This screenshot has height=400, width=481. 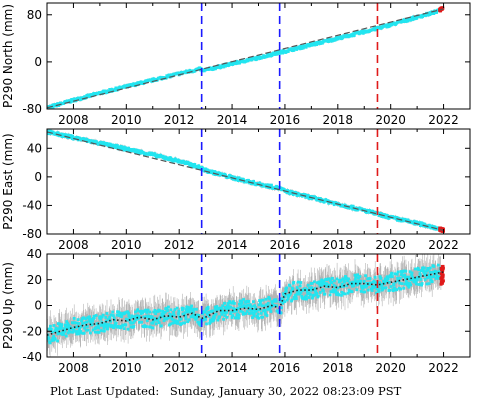 What do you see at coordinates (443, 275) in the screenshot?
I see `data-point-rapid` at bounding box center [443, 275].